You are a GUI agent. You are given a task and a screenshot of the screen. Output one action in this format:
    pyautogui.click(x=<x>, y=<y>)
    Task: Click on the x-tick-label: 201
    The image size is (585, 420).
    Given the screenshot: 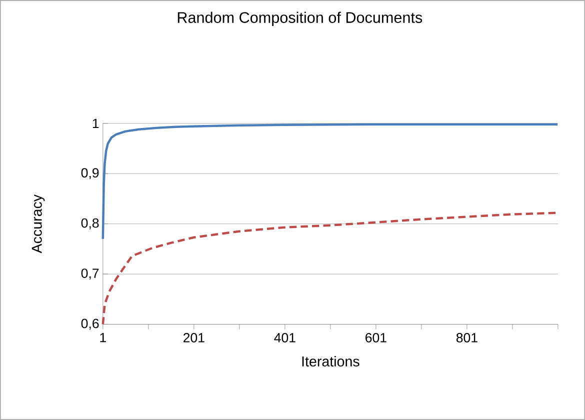 What is the action you would take?
    pyautogui.click(x=194, y=337)
    